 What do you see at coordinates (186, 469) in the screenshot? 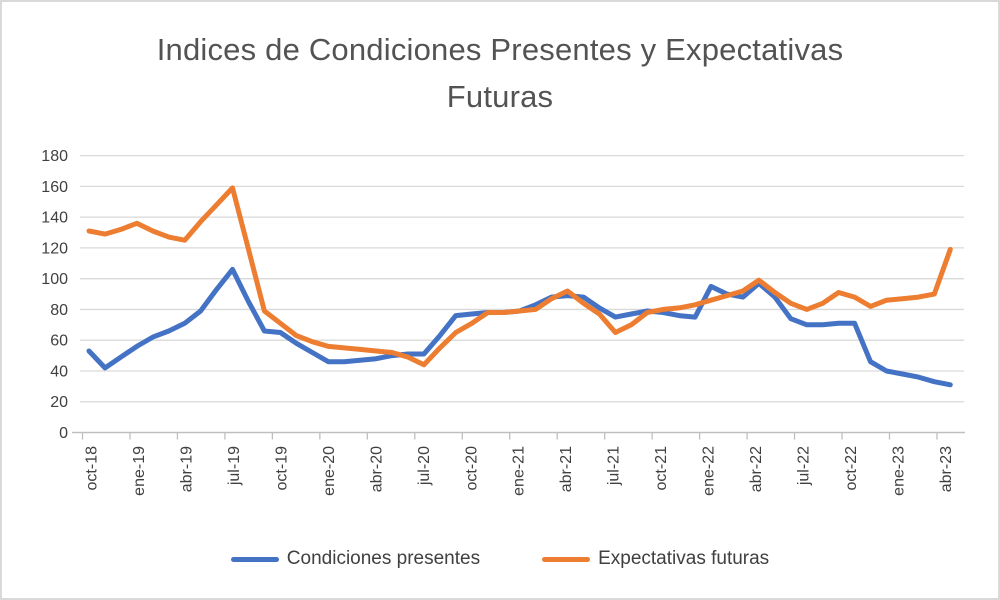
I see `x-tick-label: abr-19` at bounding box center [186, 469].